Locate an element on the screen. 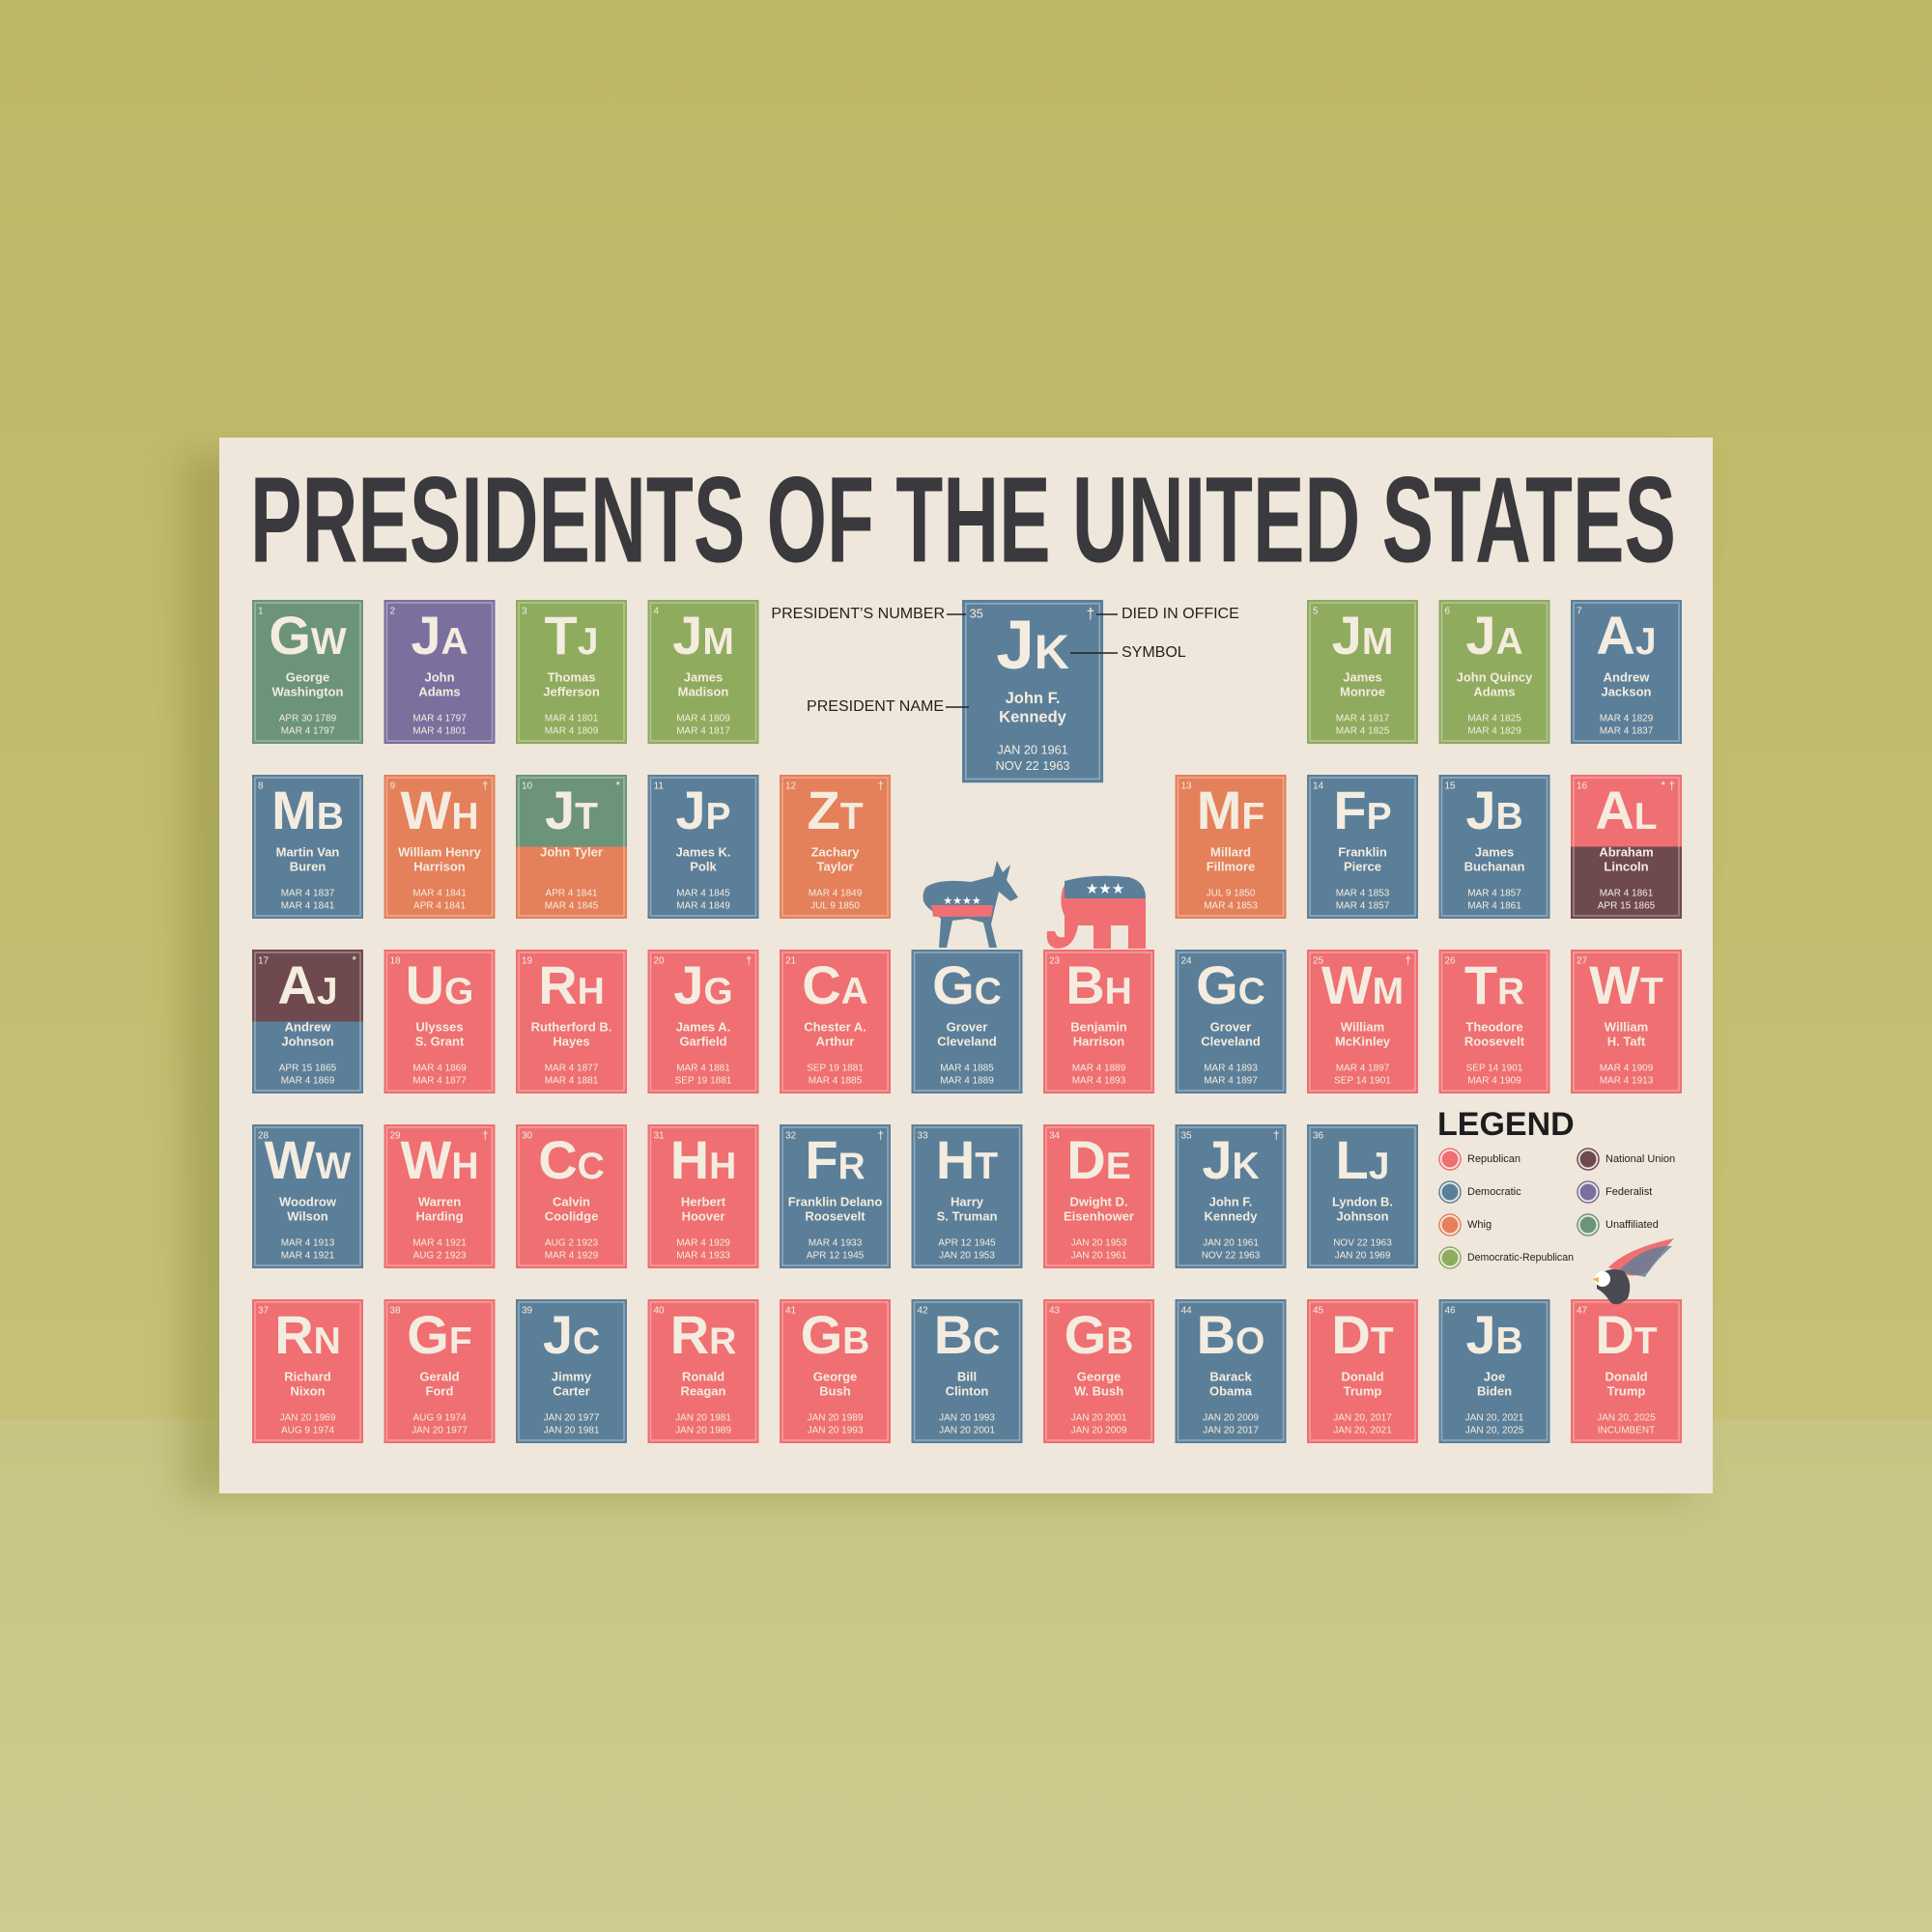 The width and height of the screenshot is (1932, 1932). tile-date: MAR 4 1861 is located at coordinates (1494, 906).